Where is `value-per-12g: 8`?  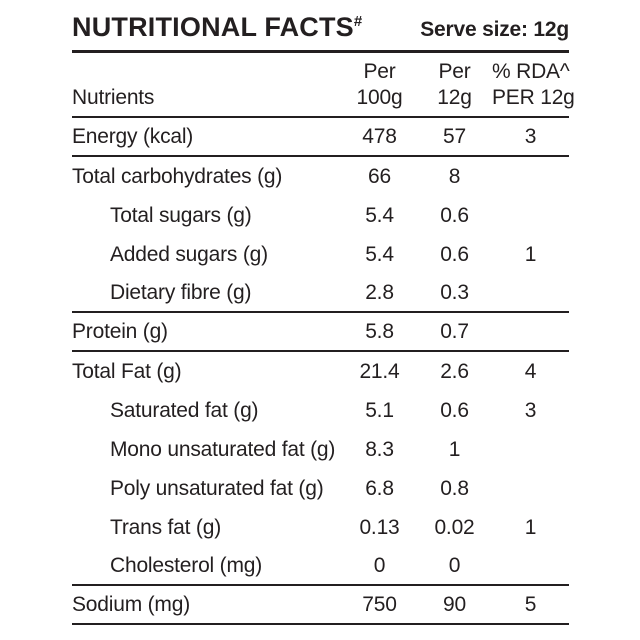 value-per-12g: 8 is located at coordinates (454, 176).